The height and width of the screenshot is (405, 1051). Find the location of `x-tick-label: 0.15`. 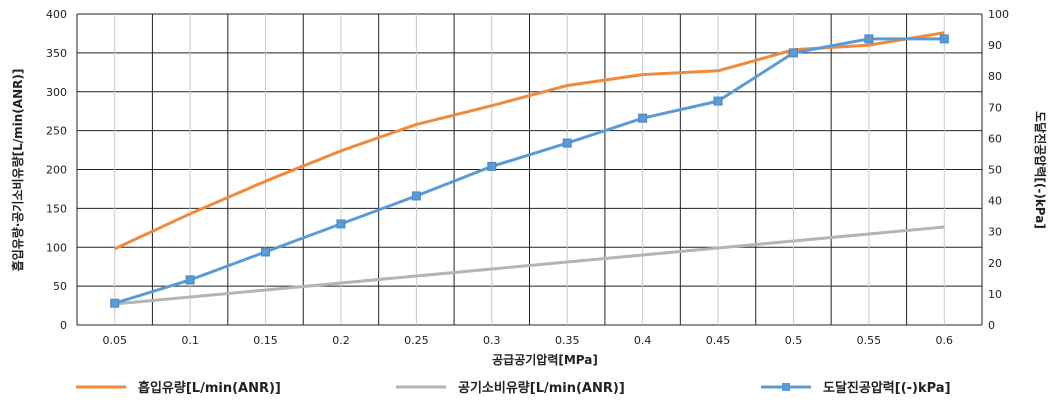

x-tick-label: 0.15 is located at coordinates (265, 340).